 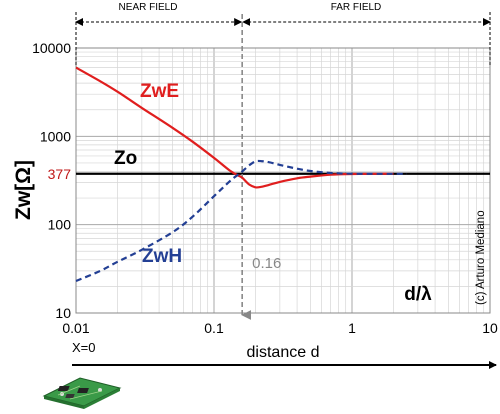 What do you see at coordinates (84, 347) in the screenshot?
I see `x-origin-label: X=0` at bounding box center [84, 347].